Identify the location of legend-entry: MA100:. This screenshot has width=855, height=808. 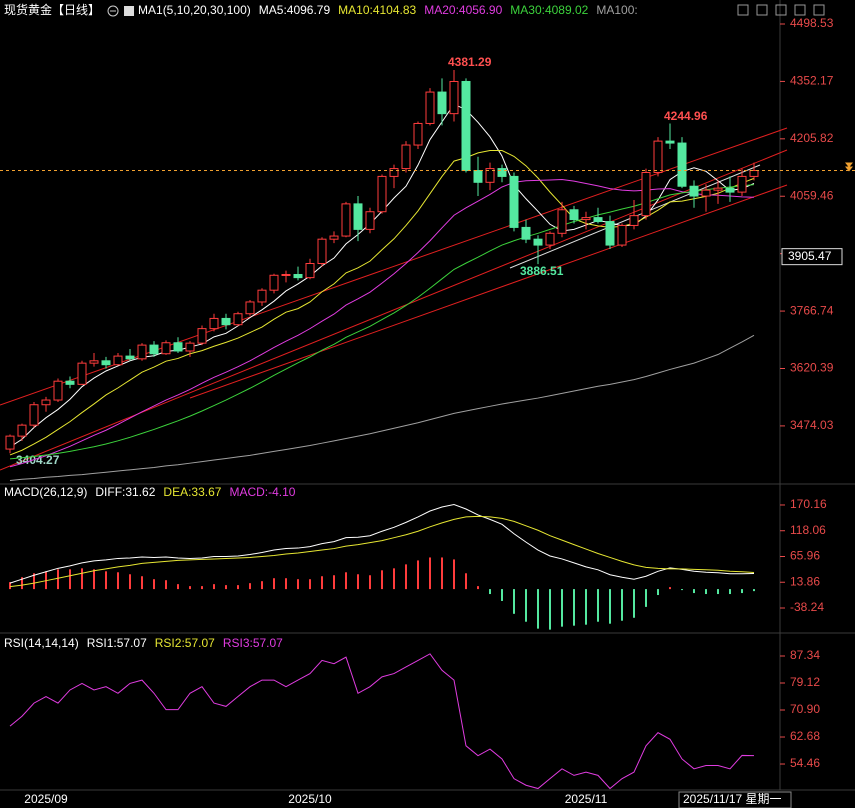
(616, 10).